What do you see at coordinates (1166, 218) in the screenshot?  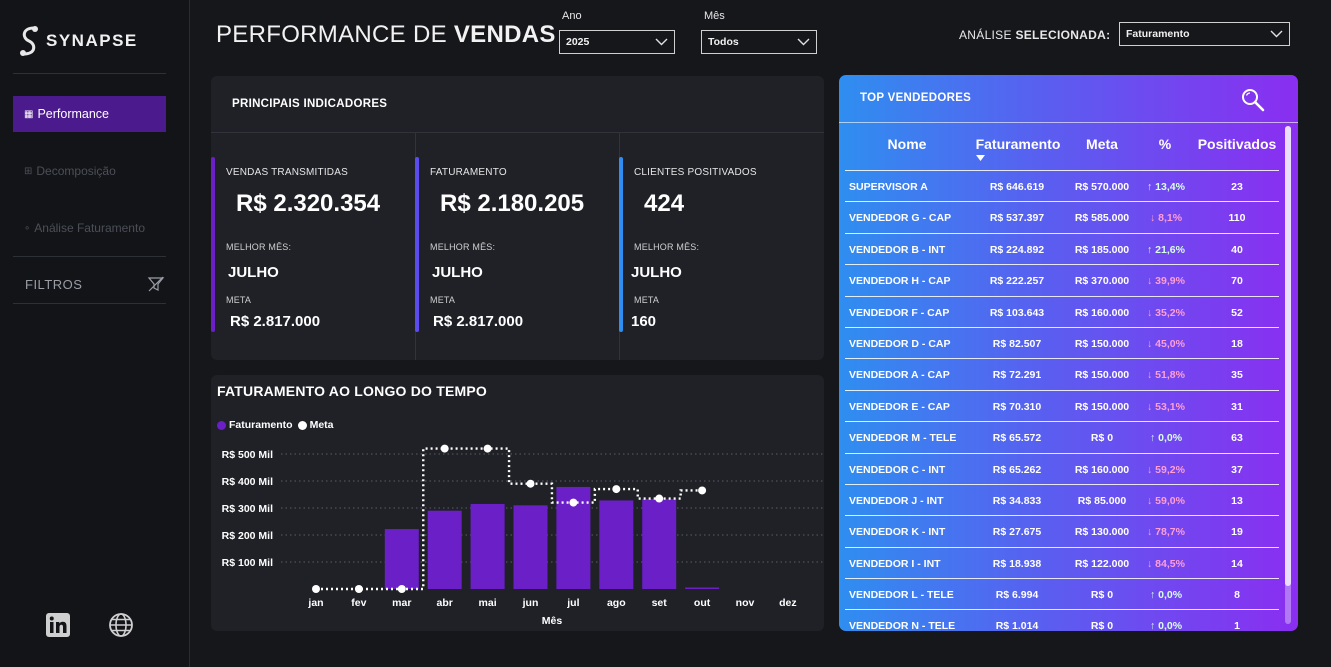 I see `cell-pct: ↓ 8,1%` at bounding box center [1166, 218].